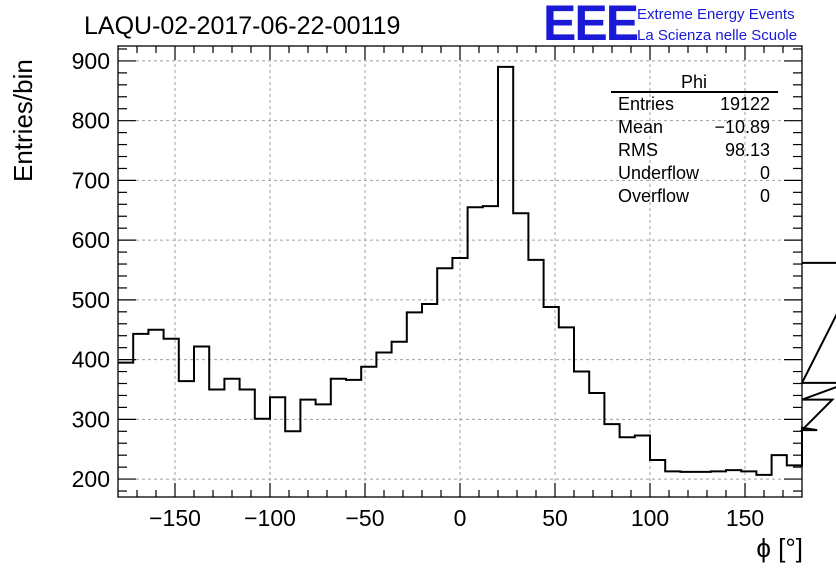 The height and width of the screenshot is (572, 836). I want to click on stats-row-label: Overflow, so click(654, 196).